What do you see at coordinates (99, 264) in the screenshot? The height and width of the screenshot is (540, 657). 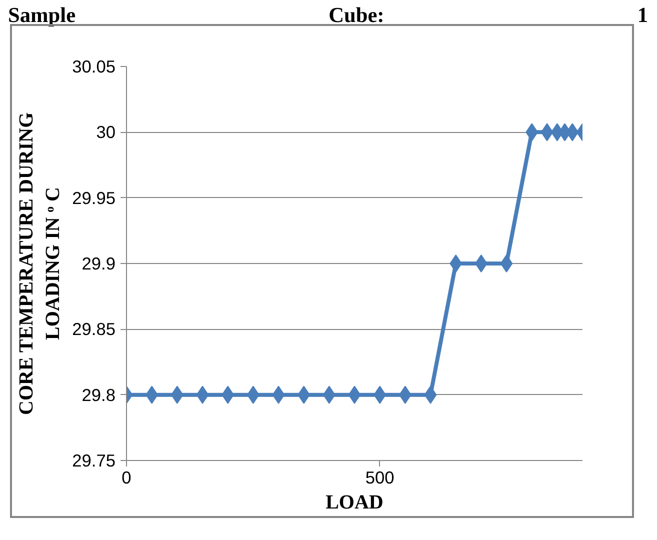 I see `y-tick-label: 29.9` at bounding box center [99, 264].